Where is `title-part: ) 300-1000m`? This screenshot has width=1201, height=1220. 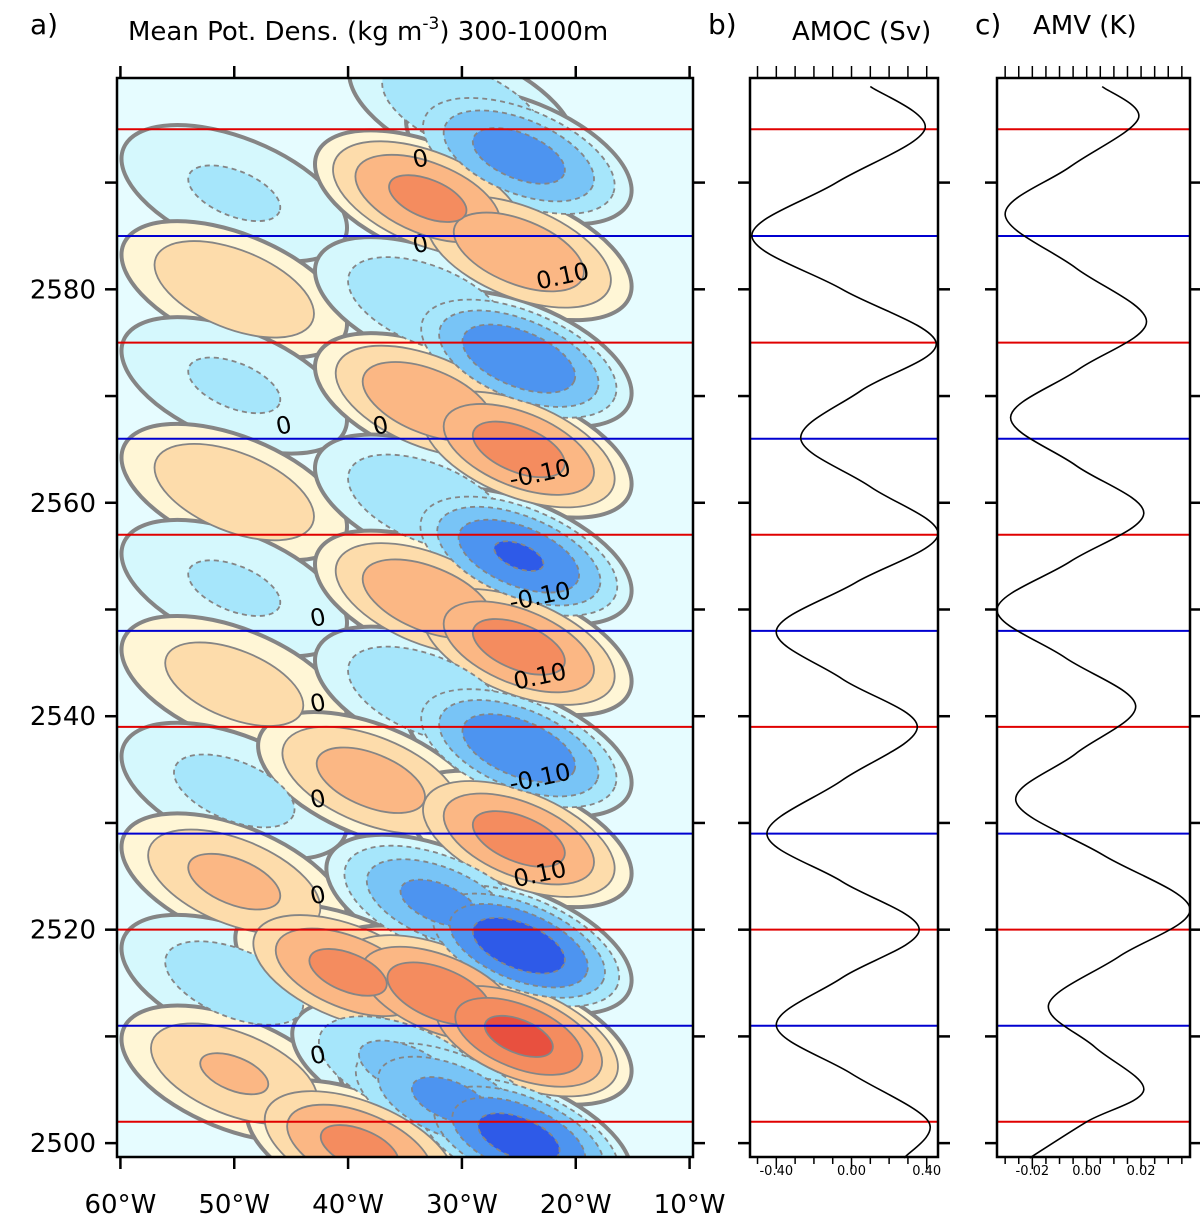 title-part: ) 300-1000m is located at coordinates (523, 32).